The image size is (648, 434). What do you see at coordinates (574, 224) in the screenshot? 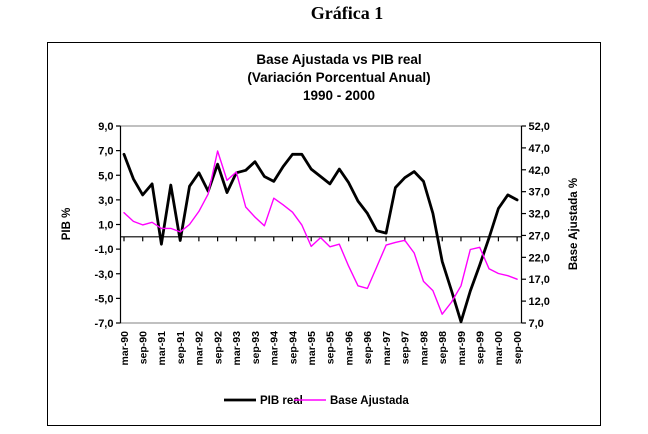
I see `right-axis-title: Base Ajustada %` at bounding box center [574, 224].